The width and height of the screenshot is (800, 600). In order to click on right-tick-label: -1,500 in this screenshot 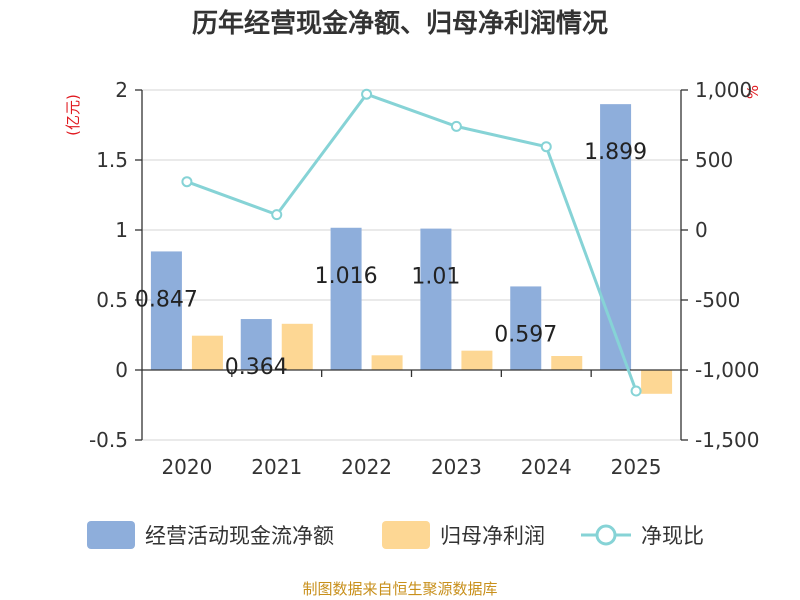, I will do `click(727, 440)`.